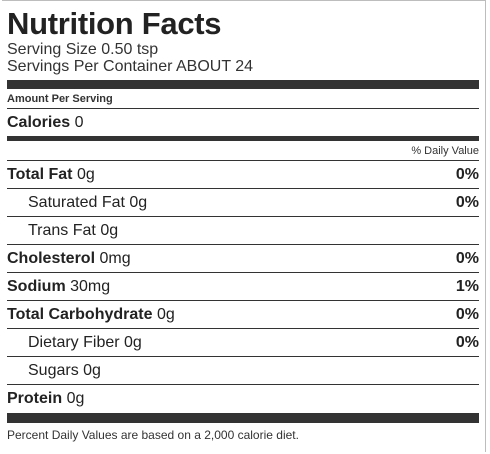 Image resolution: width=490 pixels, height=454 pixels. I want to click on nutrient-label: Dietary Fiber, so click(74, 342).